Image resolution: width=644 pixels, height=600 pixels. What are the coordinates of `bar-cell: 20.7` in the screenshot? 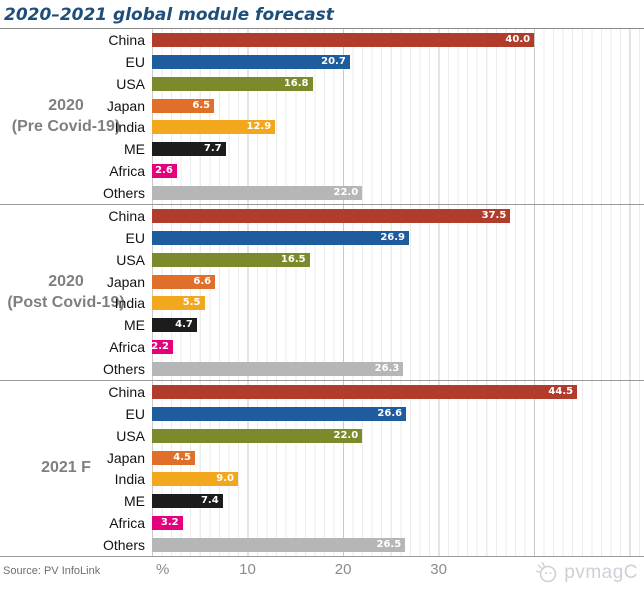 It's located at (398, 61).